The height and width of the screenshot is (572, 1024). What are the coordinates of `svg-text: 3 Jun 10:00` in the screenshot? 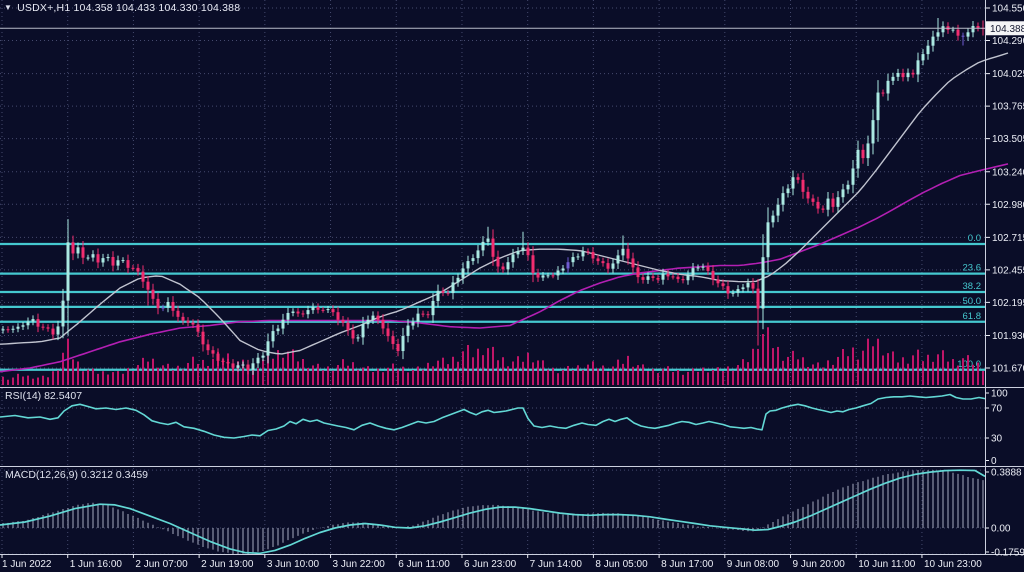 It's located at (293, 564).